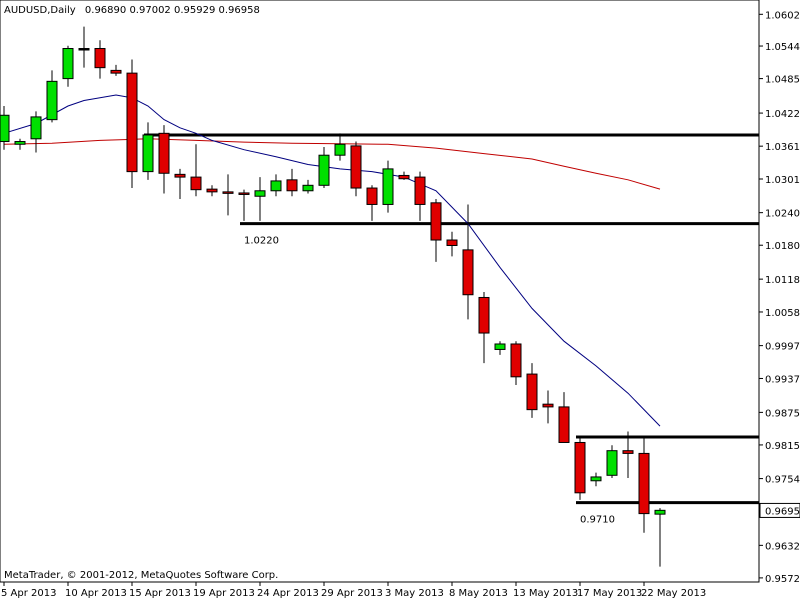 This screenshot has width=800, height=600. Describe the element at coordinates (352, 593) in the screenshot. I see `x-tick-label: 29 Apr 2013` at that location.